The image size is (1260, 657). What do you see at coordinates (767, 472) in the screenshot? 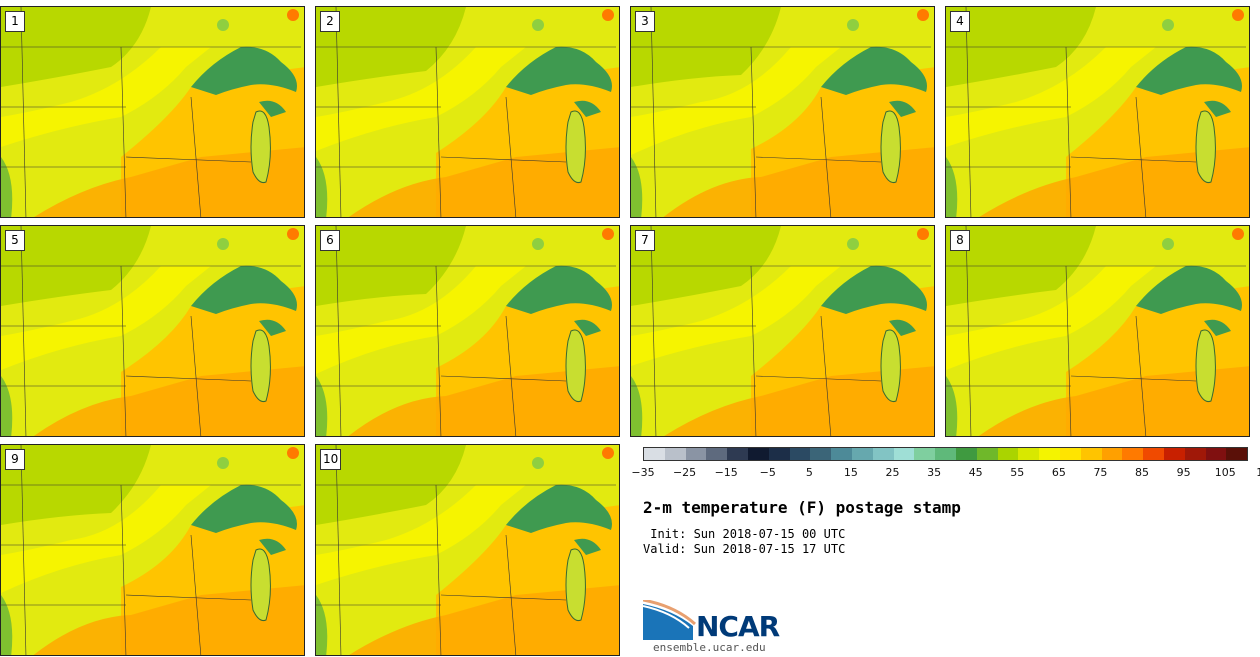
I see `colorbar-tick-label: −5` at bounding box center [767, 472].